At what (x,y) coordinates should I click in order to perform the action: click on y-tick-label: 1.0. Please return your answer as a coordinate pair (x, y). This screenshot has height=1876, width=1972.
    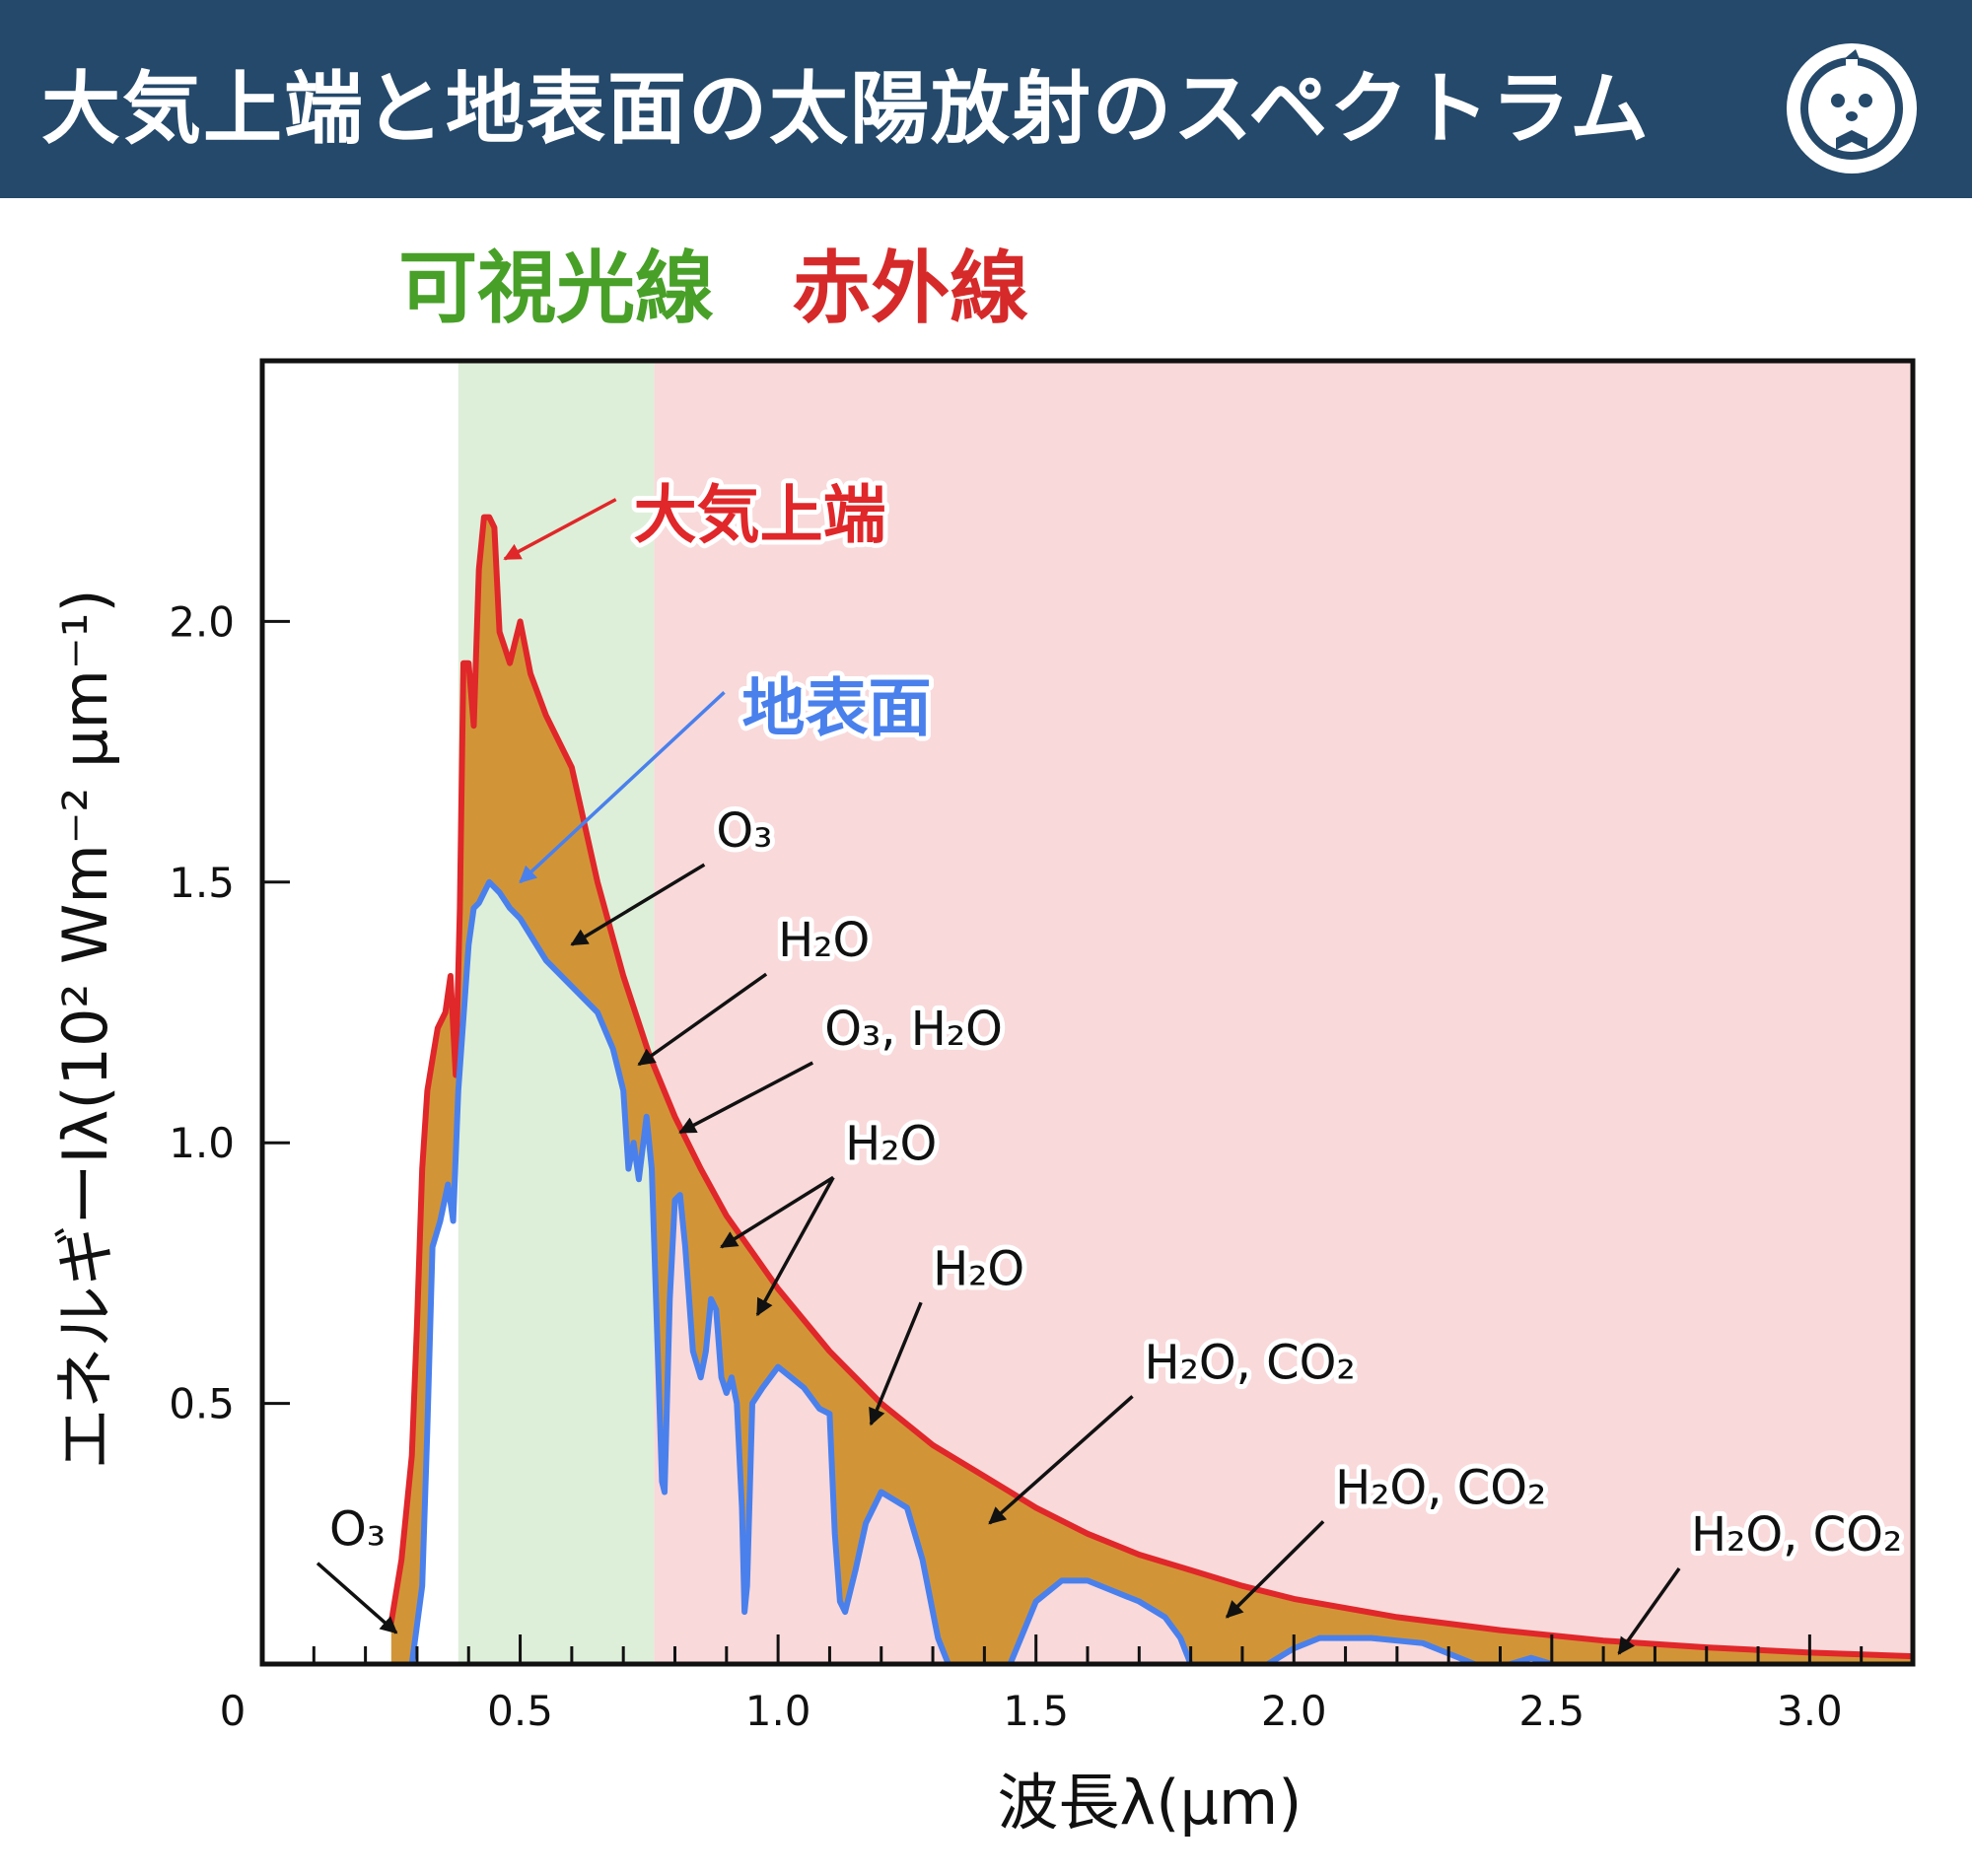
    Looking at the image, I should click on (202, 1143).